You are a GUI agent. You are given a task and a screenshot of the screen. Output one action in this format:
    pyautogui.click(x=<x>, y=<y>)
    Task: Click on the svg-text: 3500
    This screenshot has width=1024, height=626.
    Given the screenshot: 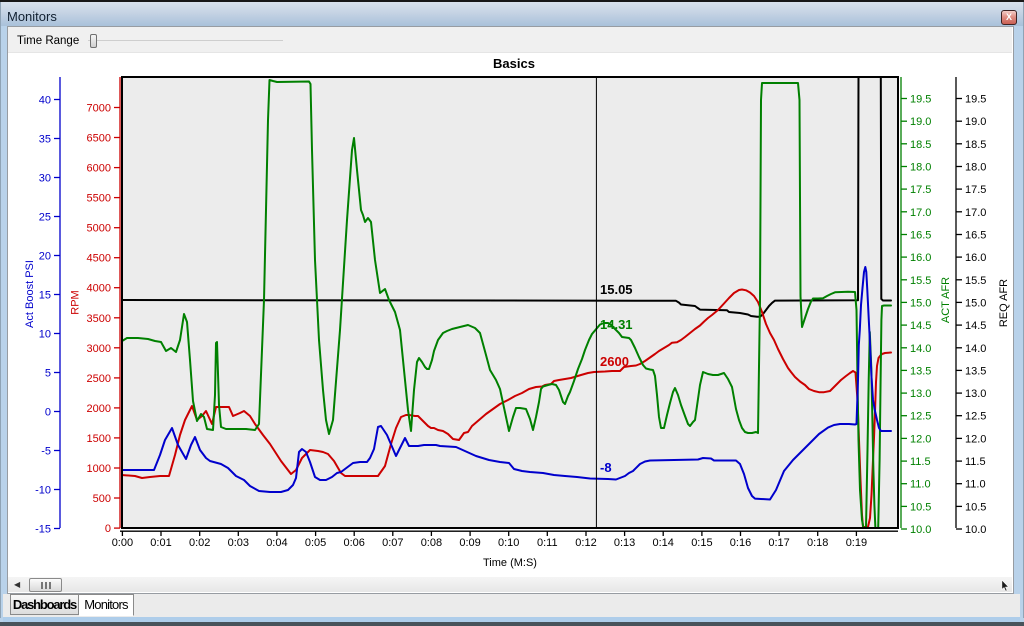 What is the action you would take?
    pyautogui.click(x=99, y=319)
    